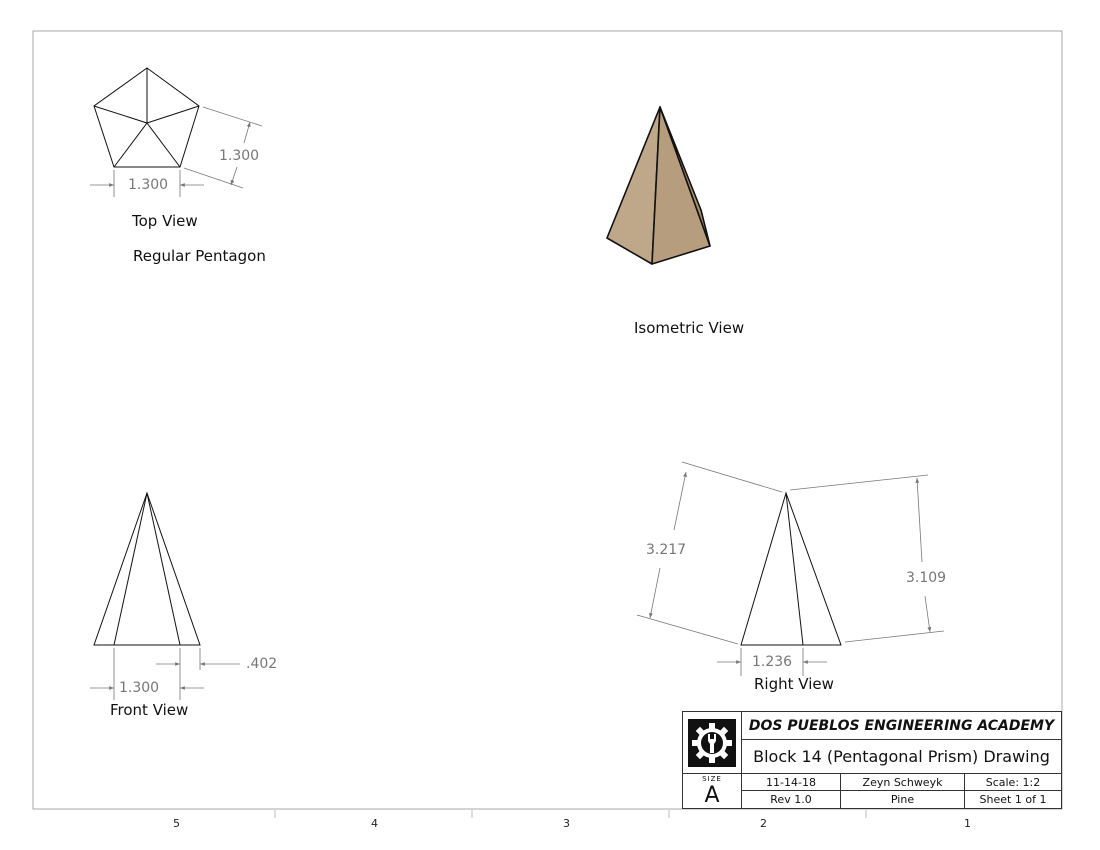 The width and height of the screenshot is (1100, 850). What do you see at coordinates (903, 782) in the screenshot?
I see `author-cell: Zeyn Schweyk` at bounding box center [903, 782].